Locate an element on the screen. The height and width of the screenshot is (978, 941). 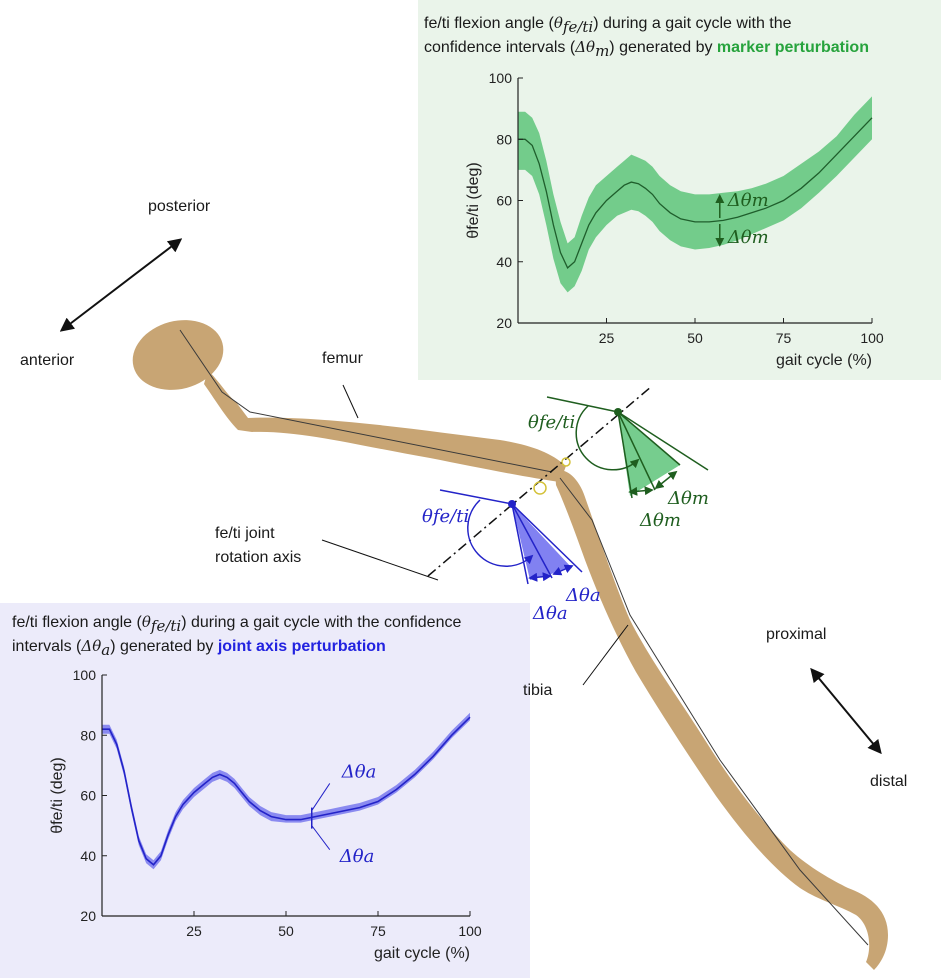
green-angle-glyph is located at coordinates (627, 447).